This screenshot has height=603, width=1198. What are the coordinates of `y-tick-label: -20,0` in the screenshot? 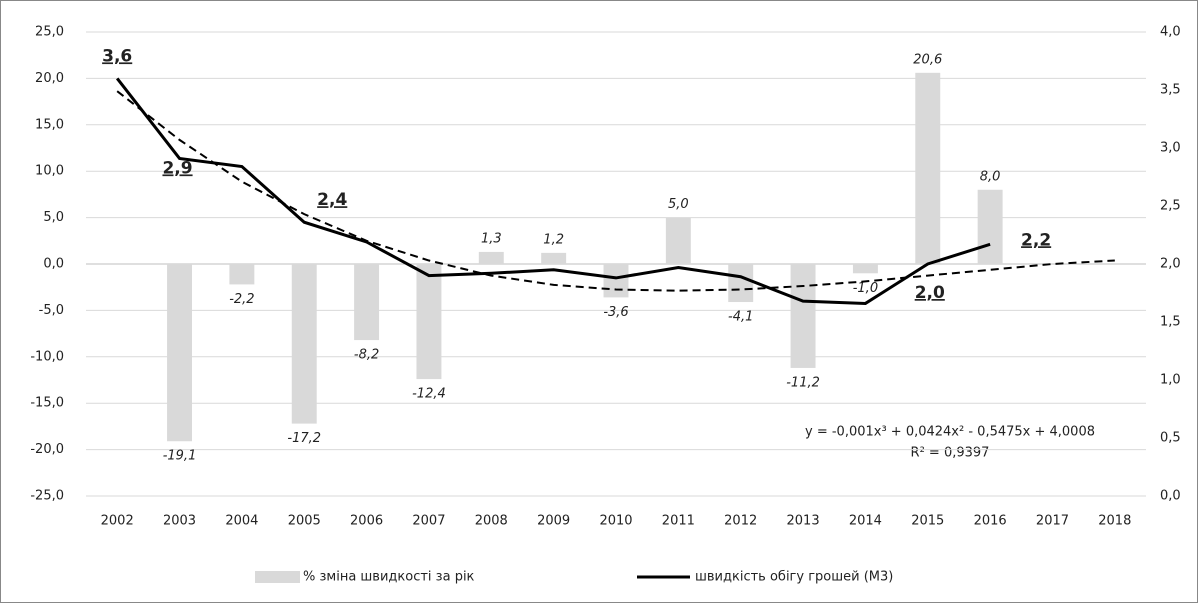 It's located at (47, 449).